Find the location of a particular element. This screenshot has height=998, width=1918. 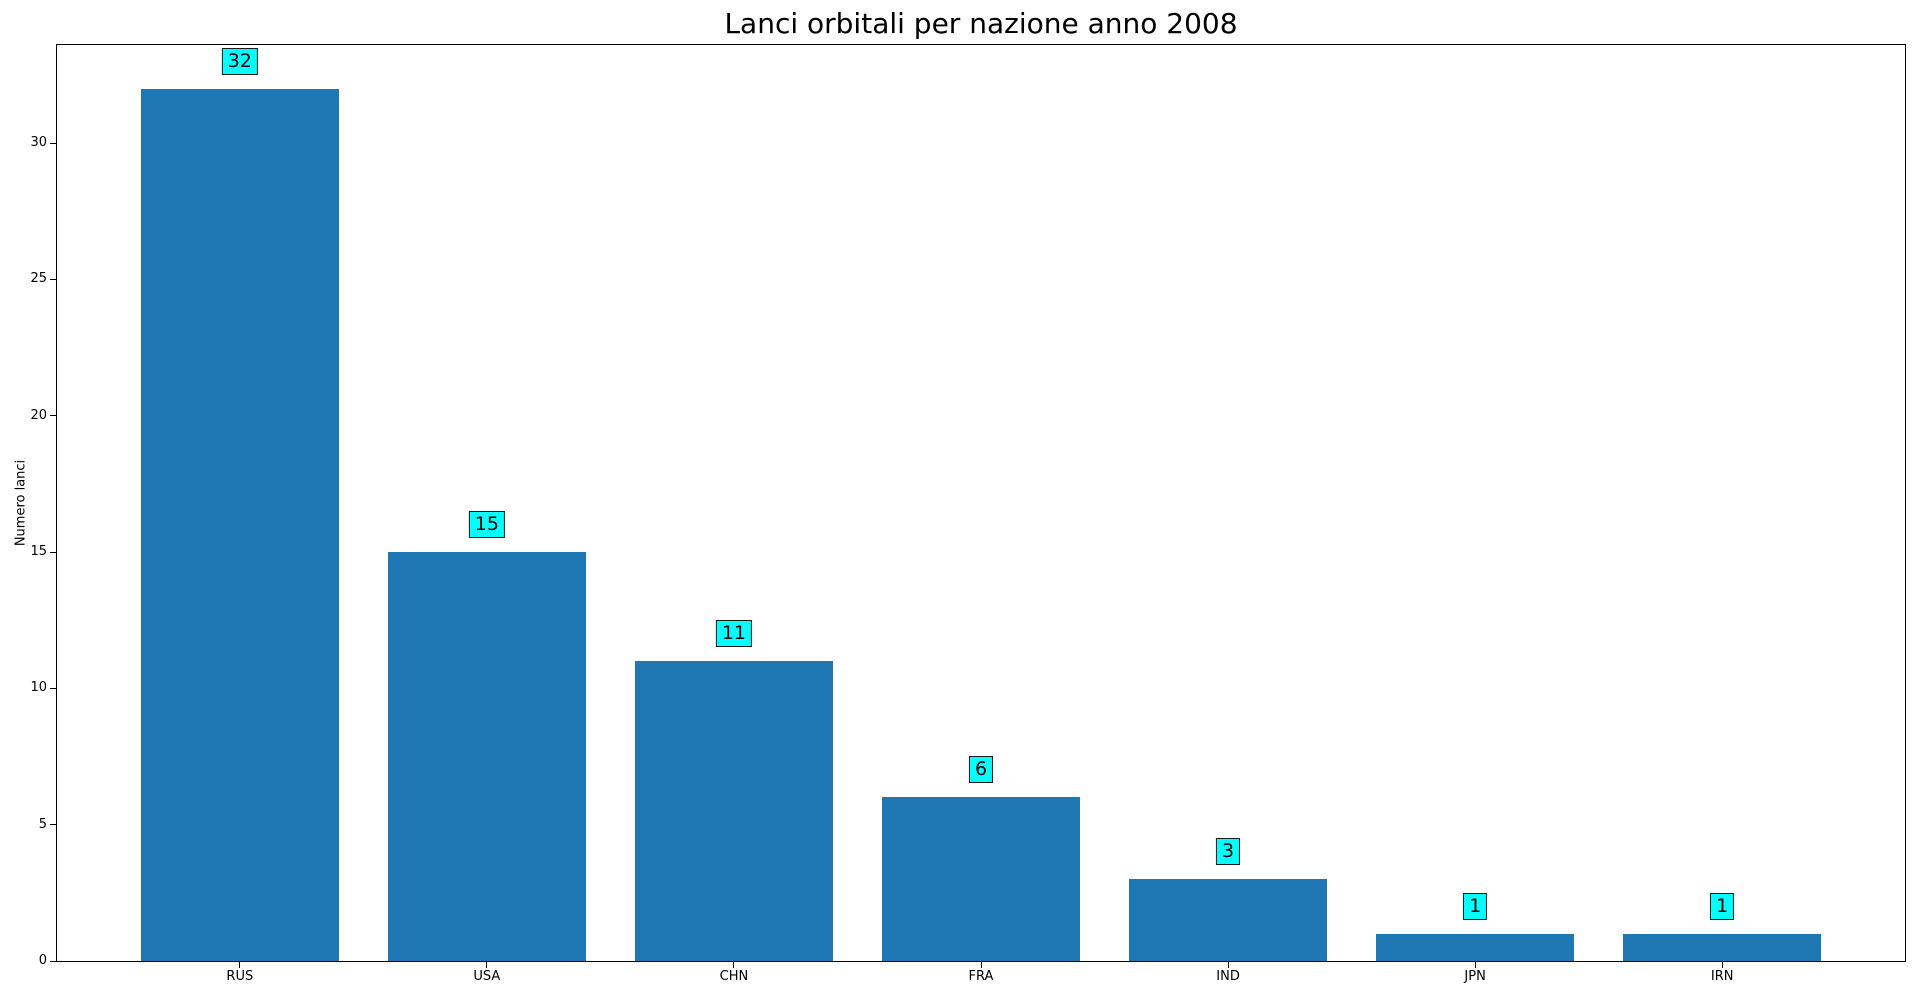

bar-value-label-irn: 1 is located at coordinates (1722, 906).